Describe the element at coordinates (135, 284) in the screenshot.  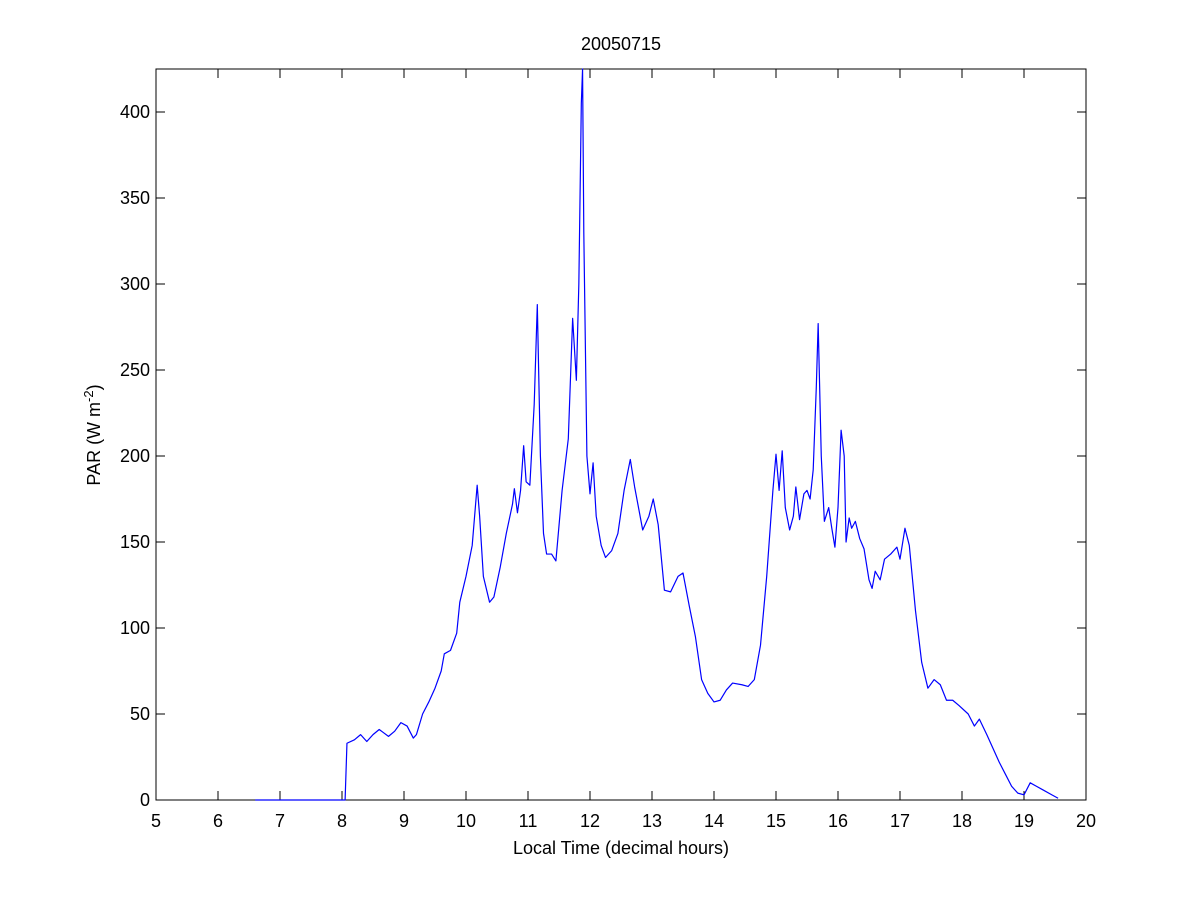
I see `y-tick-label: 300` at that location.